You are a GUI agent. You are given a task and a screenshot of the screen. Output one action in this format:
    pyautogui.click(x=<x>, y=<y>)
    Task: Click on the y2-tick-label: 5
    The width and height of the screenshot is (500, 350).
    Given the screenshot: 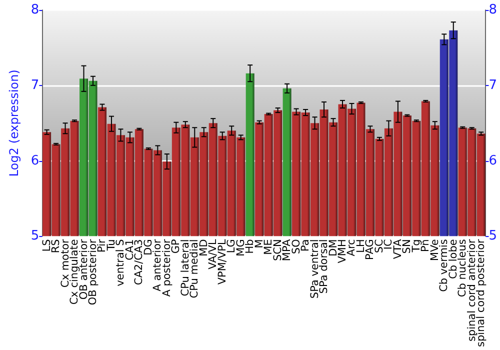 What is the action you would take?
    pyautogui.click(x=493, y=236)
    